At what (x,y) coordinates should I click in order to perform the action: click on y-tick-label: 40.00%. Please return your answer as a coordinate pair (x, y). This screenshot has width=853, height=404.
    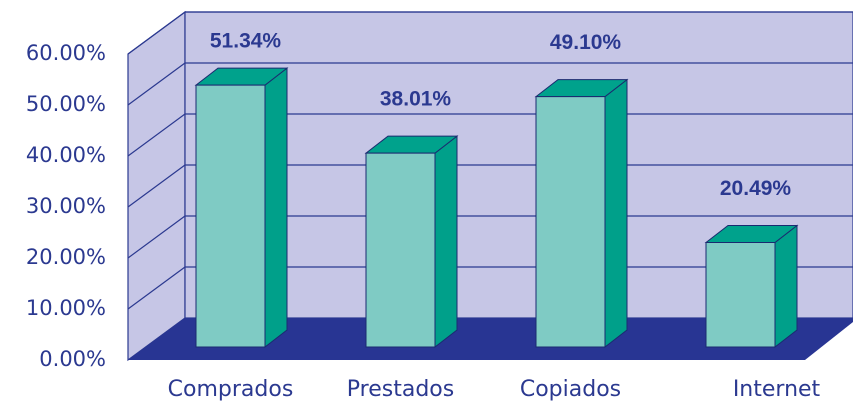
    Looking at the image, I should click on (66, 155).